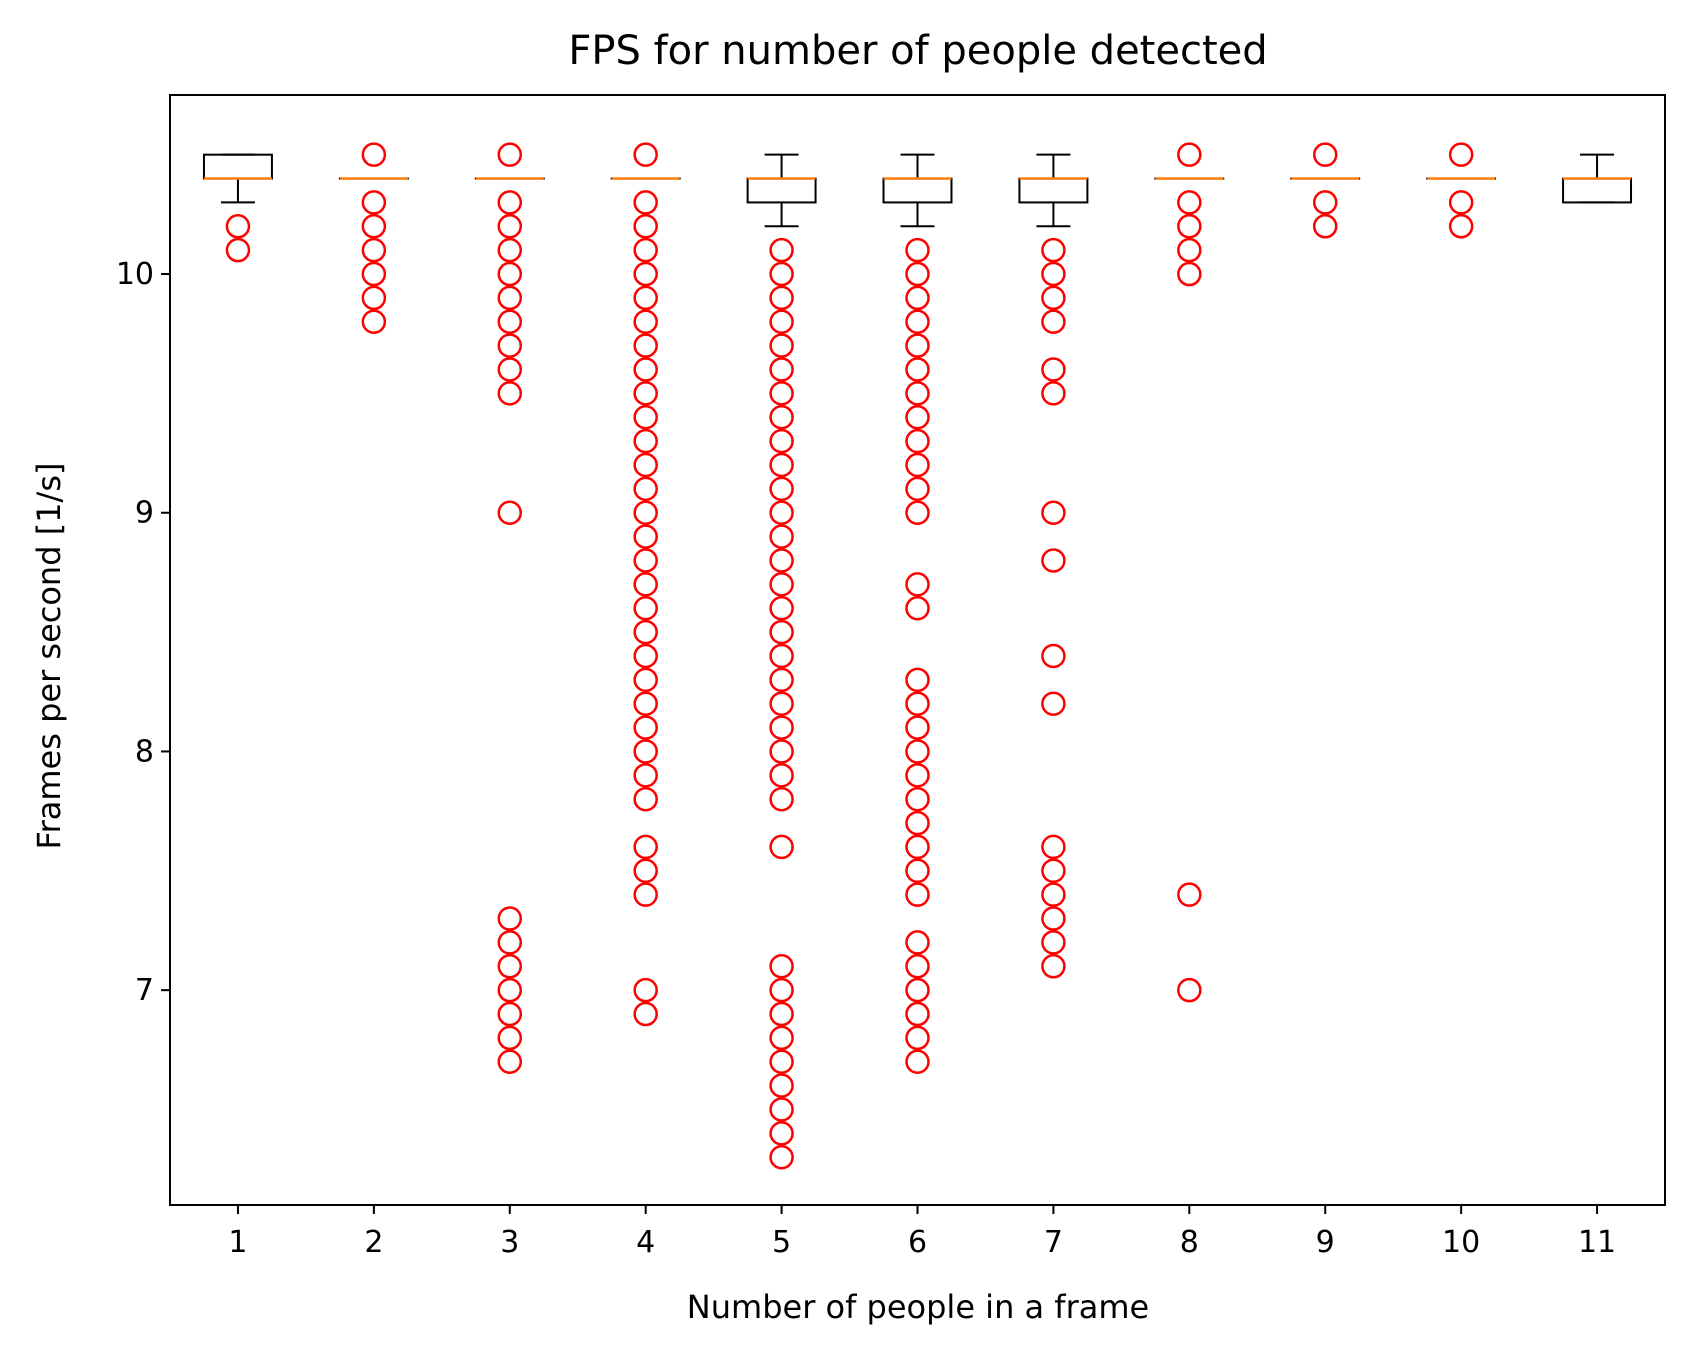  Describe the element at coordinates (135, 274) in the screenshot. I see `y-tick-label: 10` at that location.